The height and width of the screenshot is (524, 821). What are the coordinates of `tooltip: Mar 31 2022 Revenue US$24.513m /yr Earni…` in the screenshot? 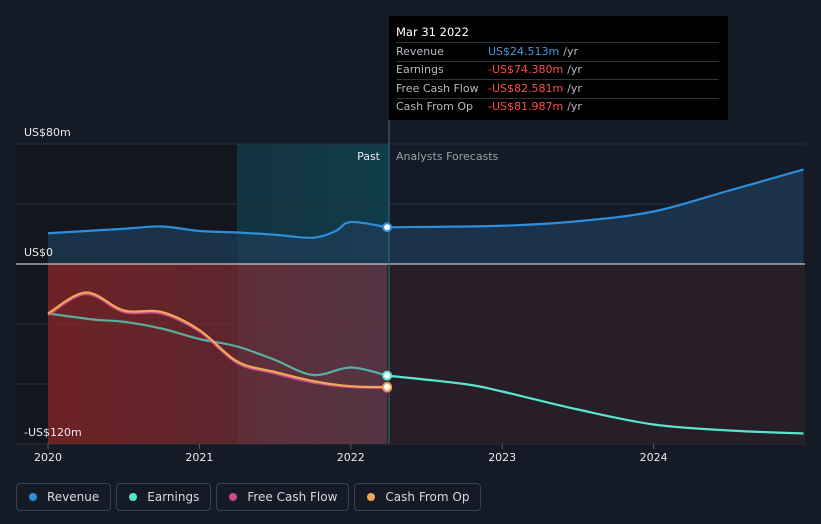 It's located at (558, 68).